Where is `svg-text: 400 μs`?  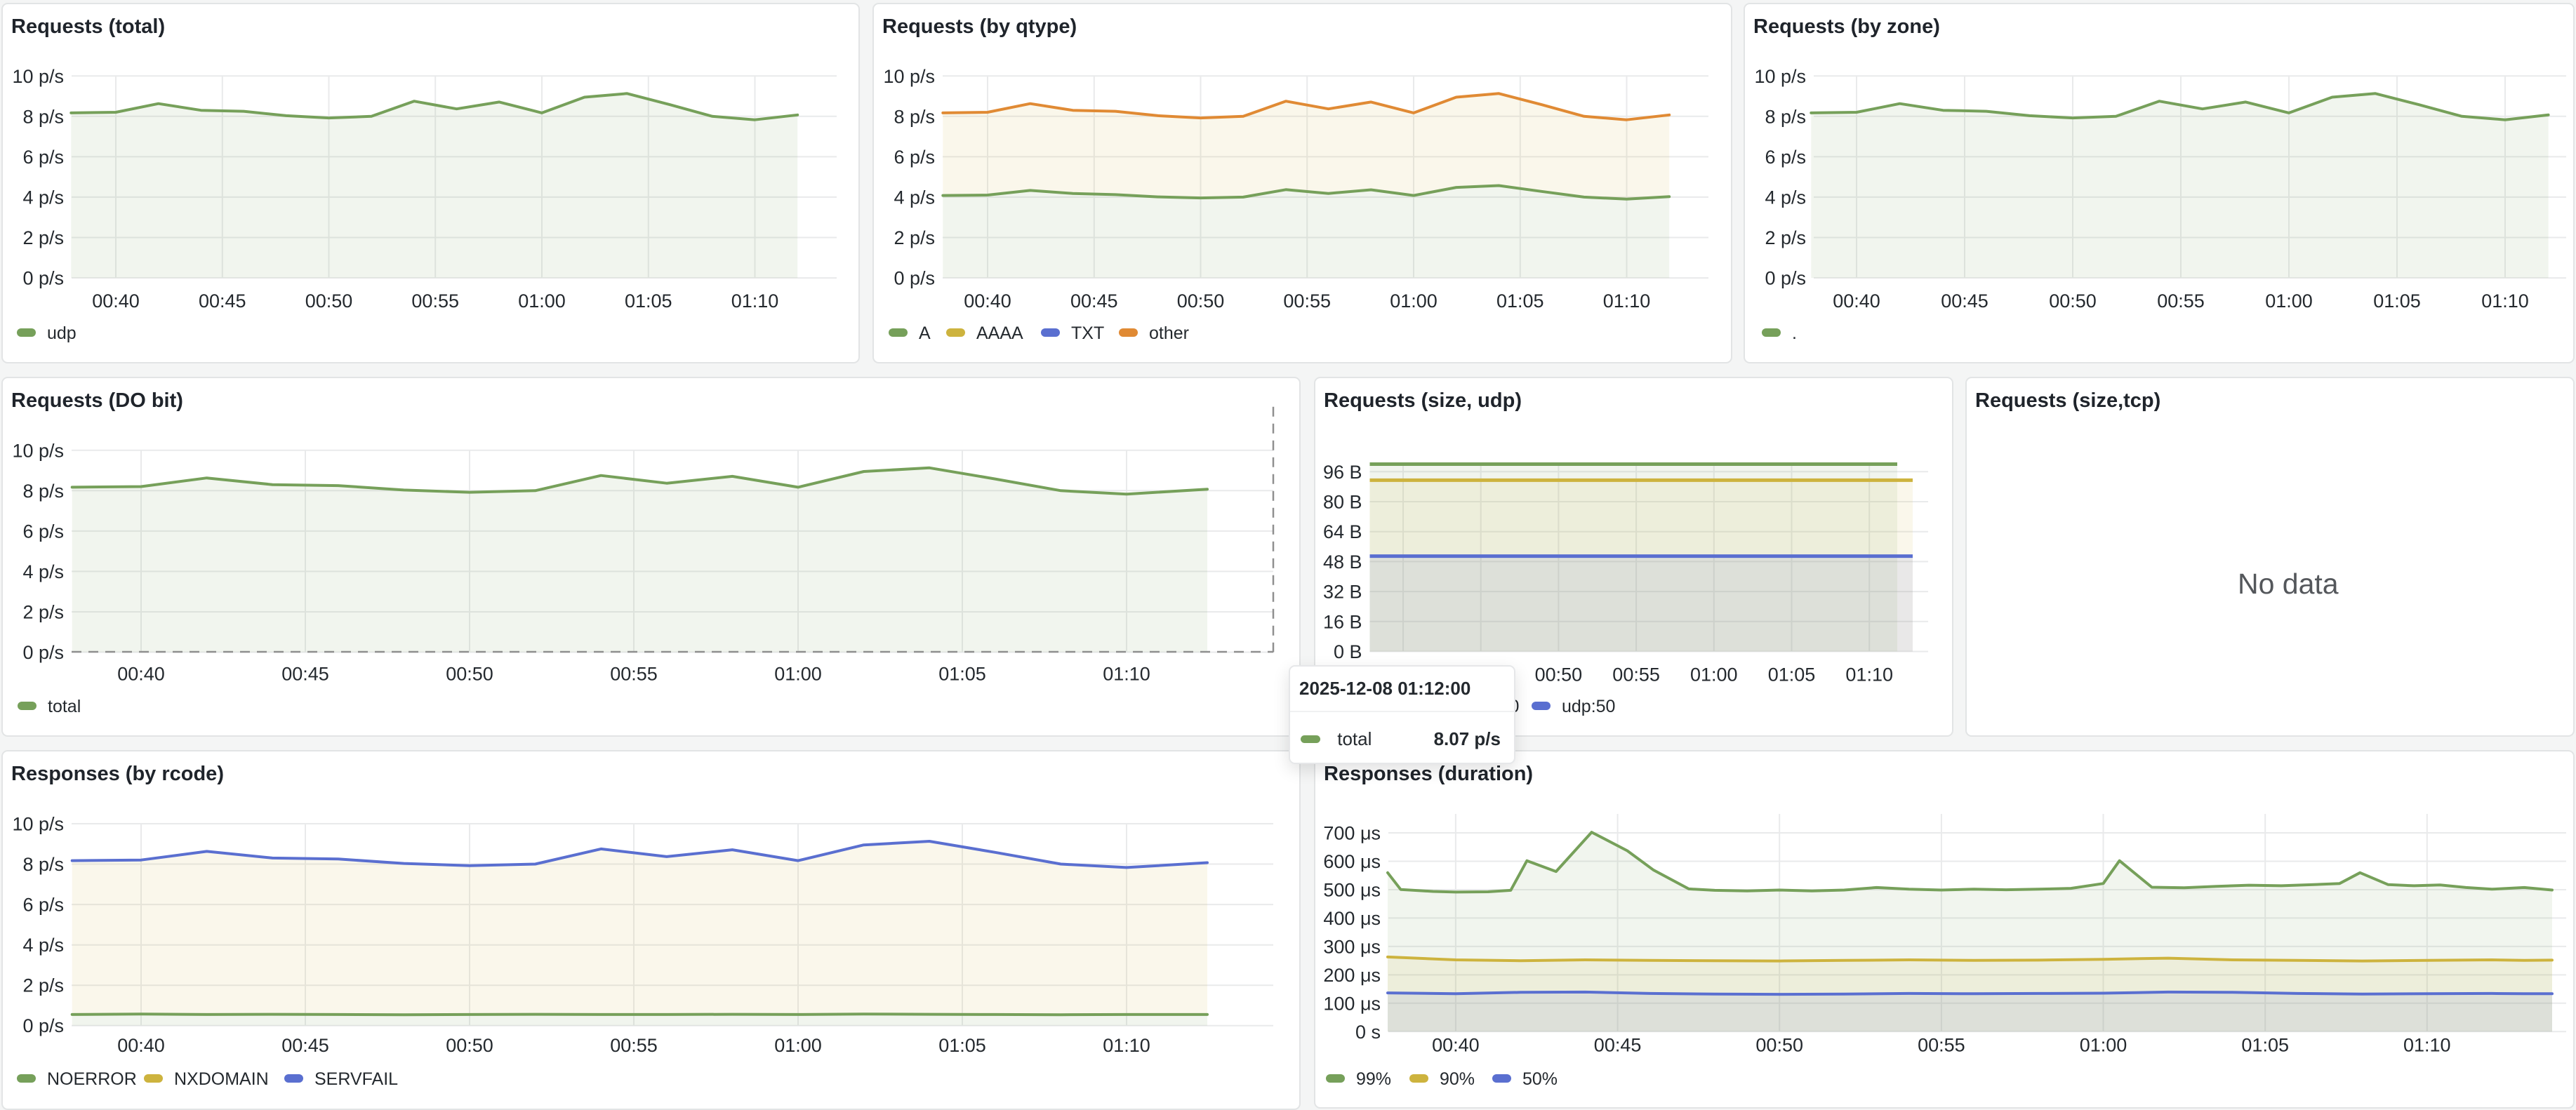 svg-text: 400 μs is located at coordinates (1352, 918).